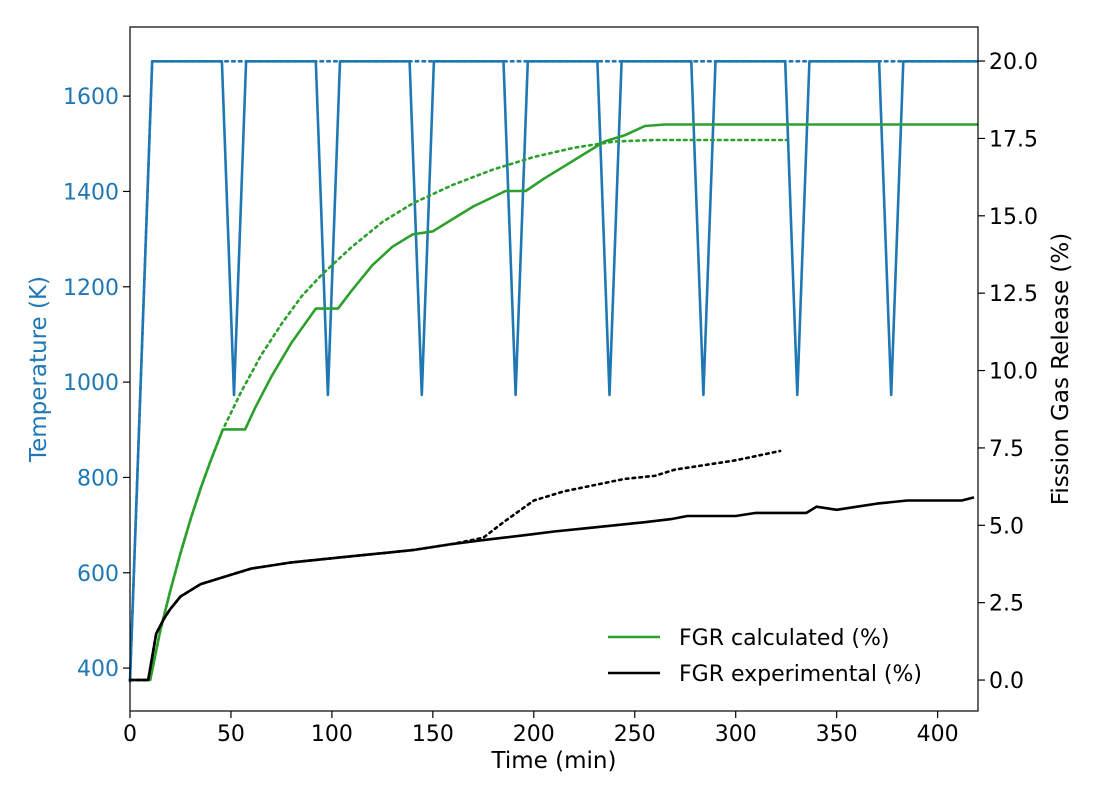 This screenshot has height=800, width=1100. Describe the element at coordinates (1006, 681) in the screenshot. I see `right-tick-label: 0.0` at that location.